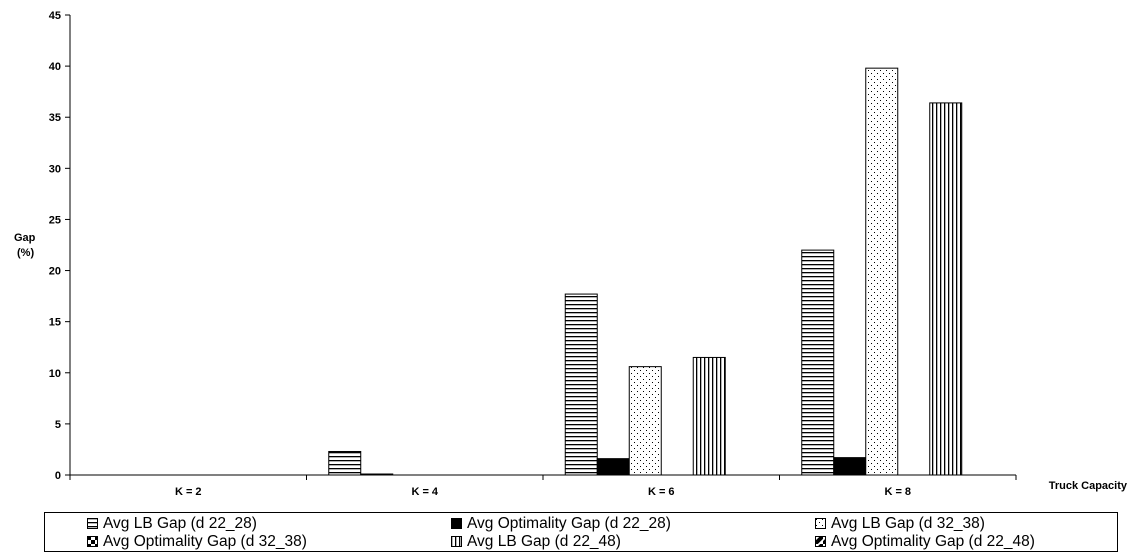 The image size is (1131, 556). What do you see at coordinates (661, 492) in the screenshot?
I see `x-tick-label: K = 6` at bounding box center [661, 492].